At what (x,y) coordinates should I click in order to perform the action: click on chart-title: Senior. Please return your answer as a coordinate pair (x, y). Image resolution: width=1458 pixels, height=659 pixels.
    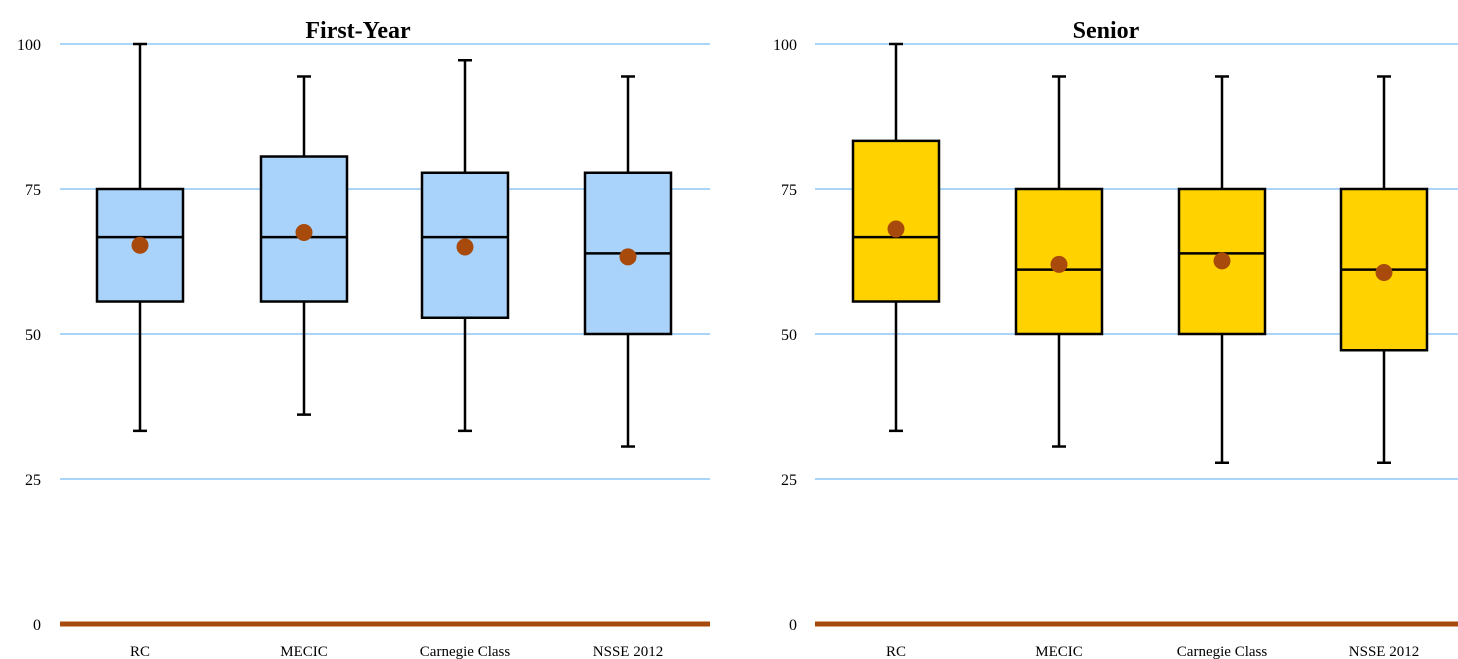
    Looking at the image, I should click on (1106, 31).